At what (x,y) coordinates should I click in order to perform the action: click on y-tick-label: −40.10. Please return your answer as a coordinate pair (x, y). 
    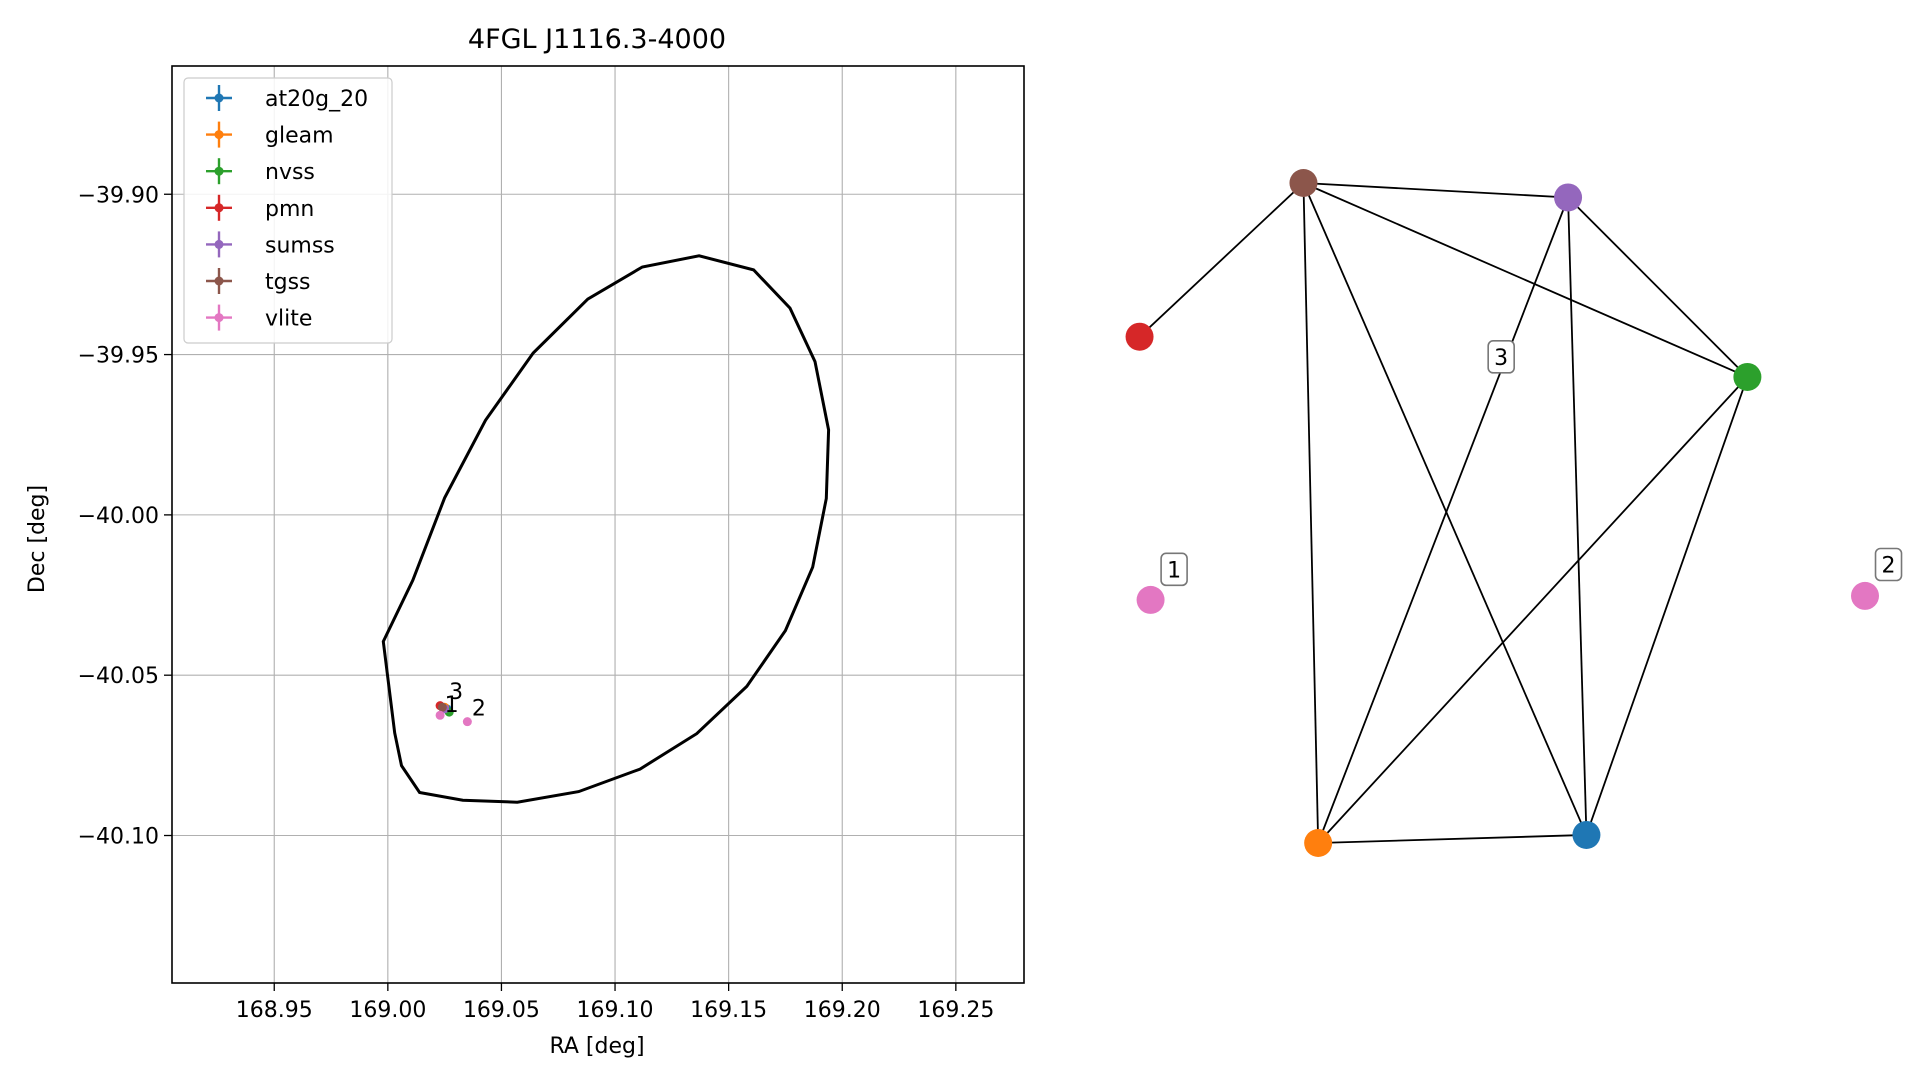
    Looking at the image, I should click on (118, 837).